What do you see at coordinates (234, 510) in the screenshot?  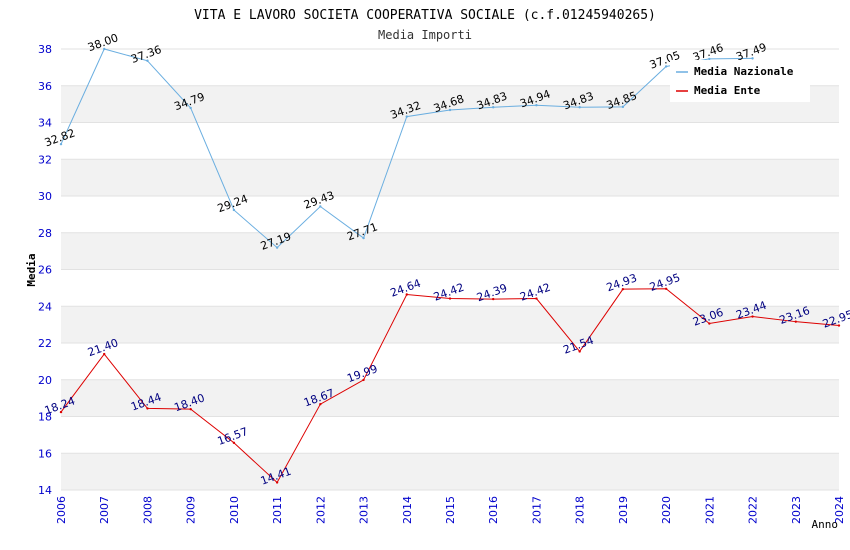 I see `x-tick-label: 2010` at bounding box center [234, 510].